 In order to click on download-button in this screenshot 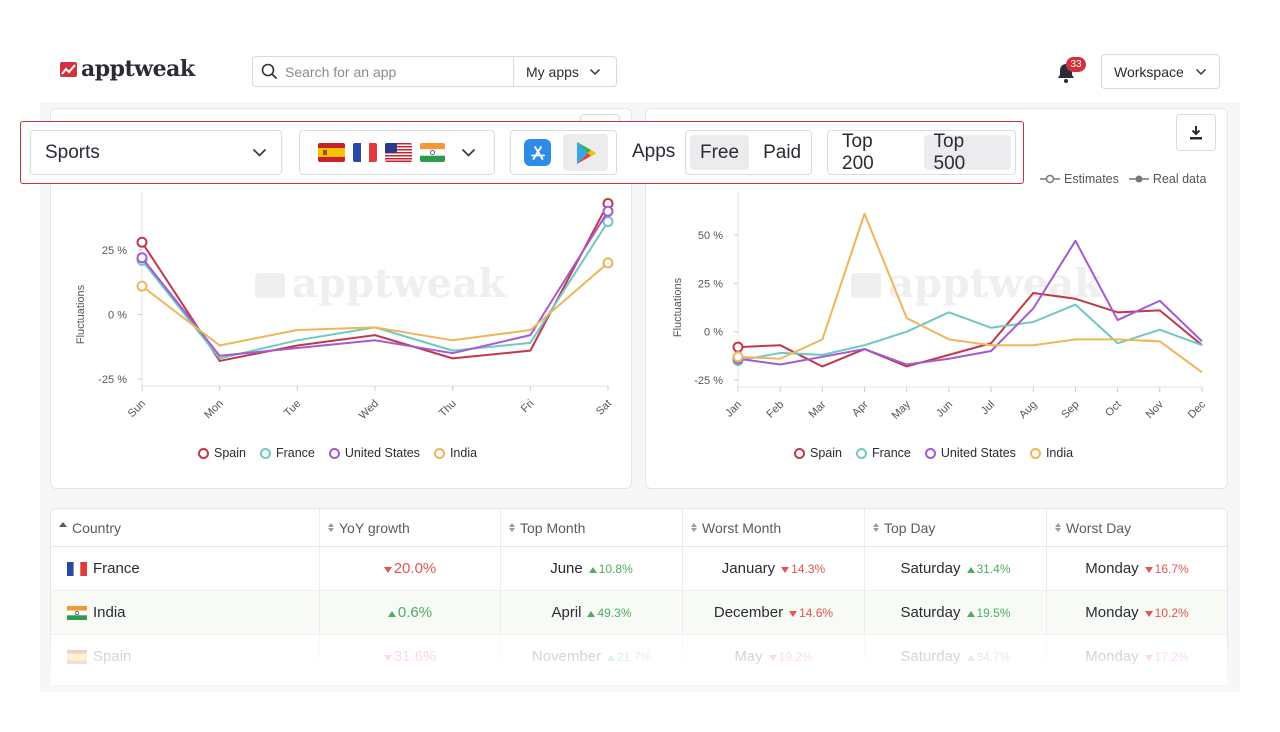, I will do `click(1196, 132)`.